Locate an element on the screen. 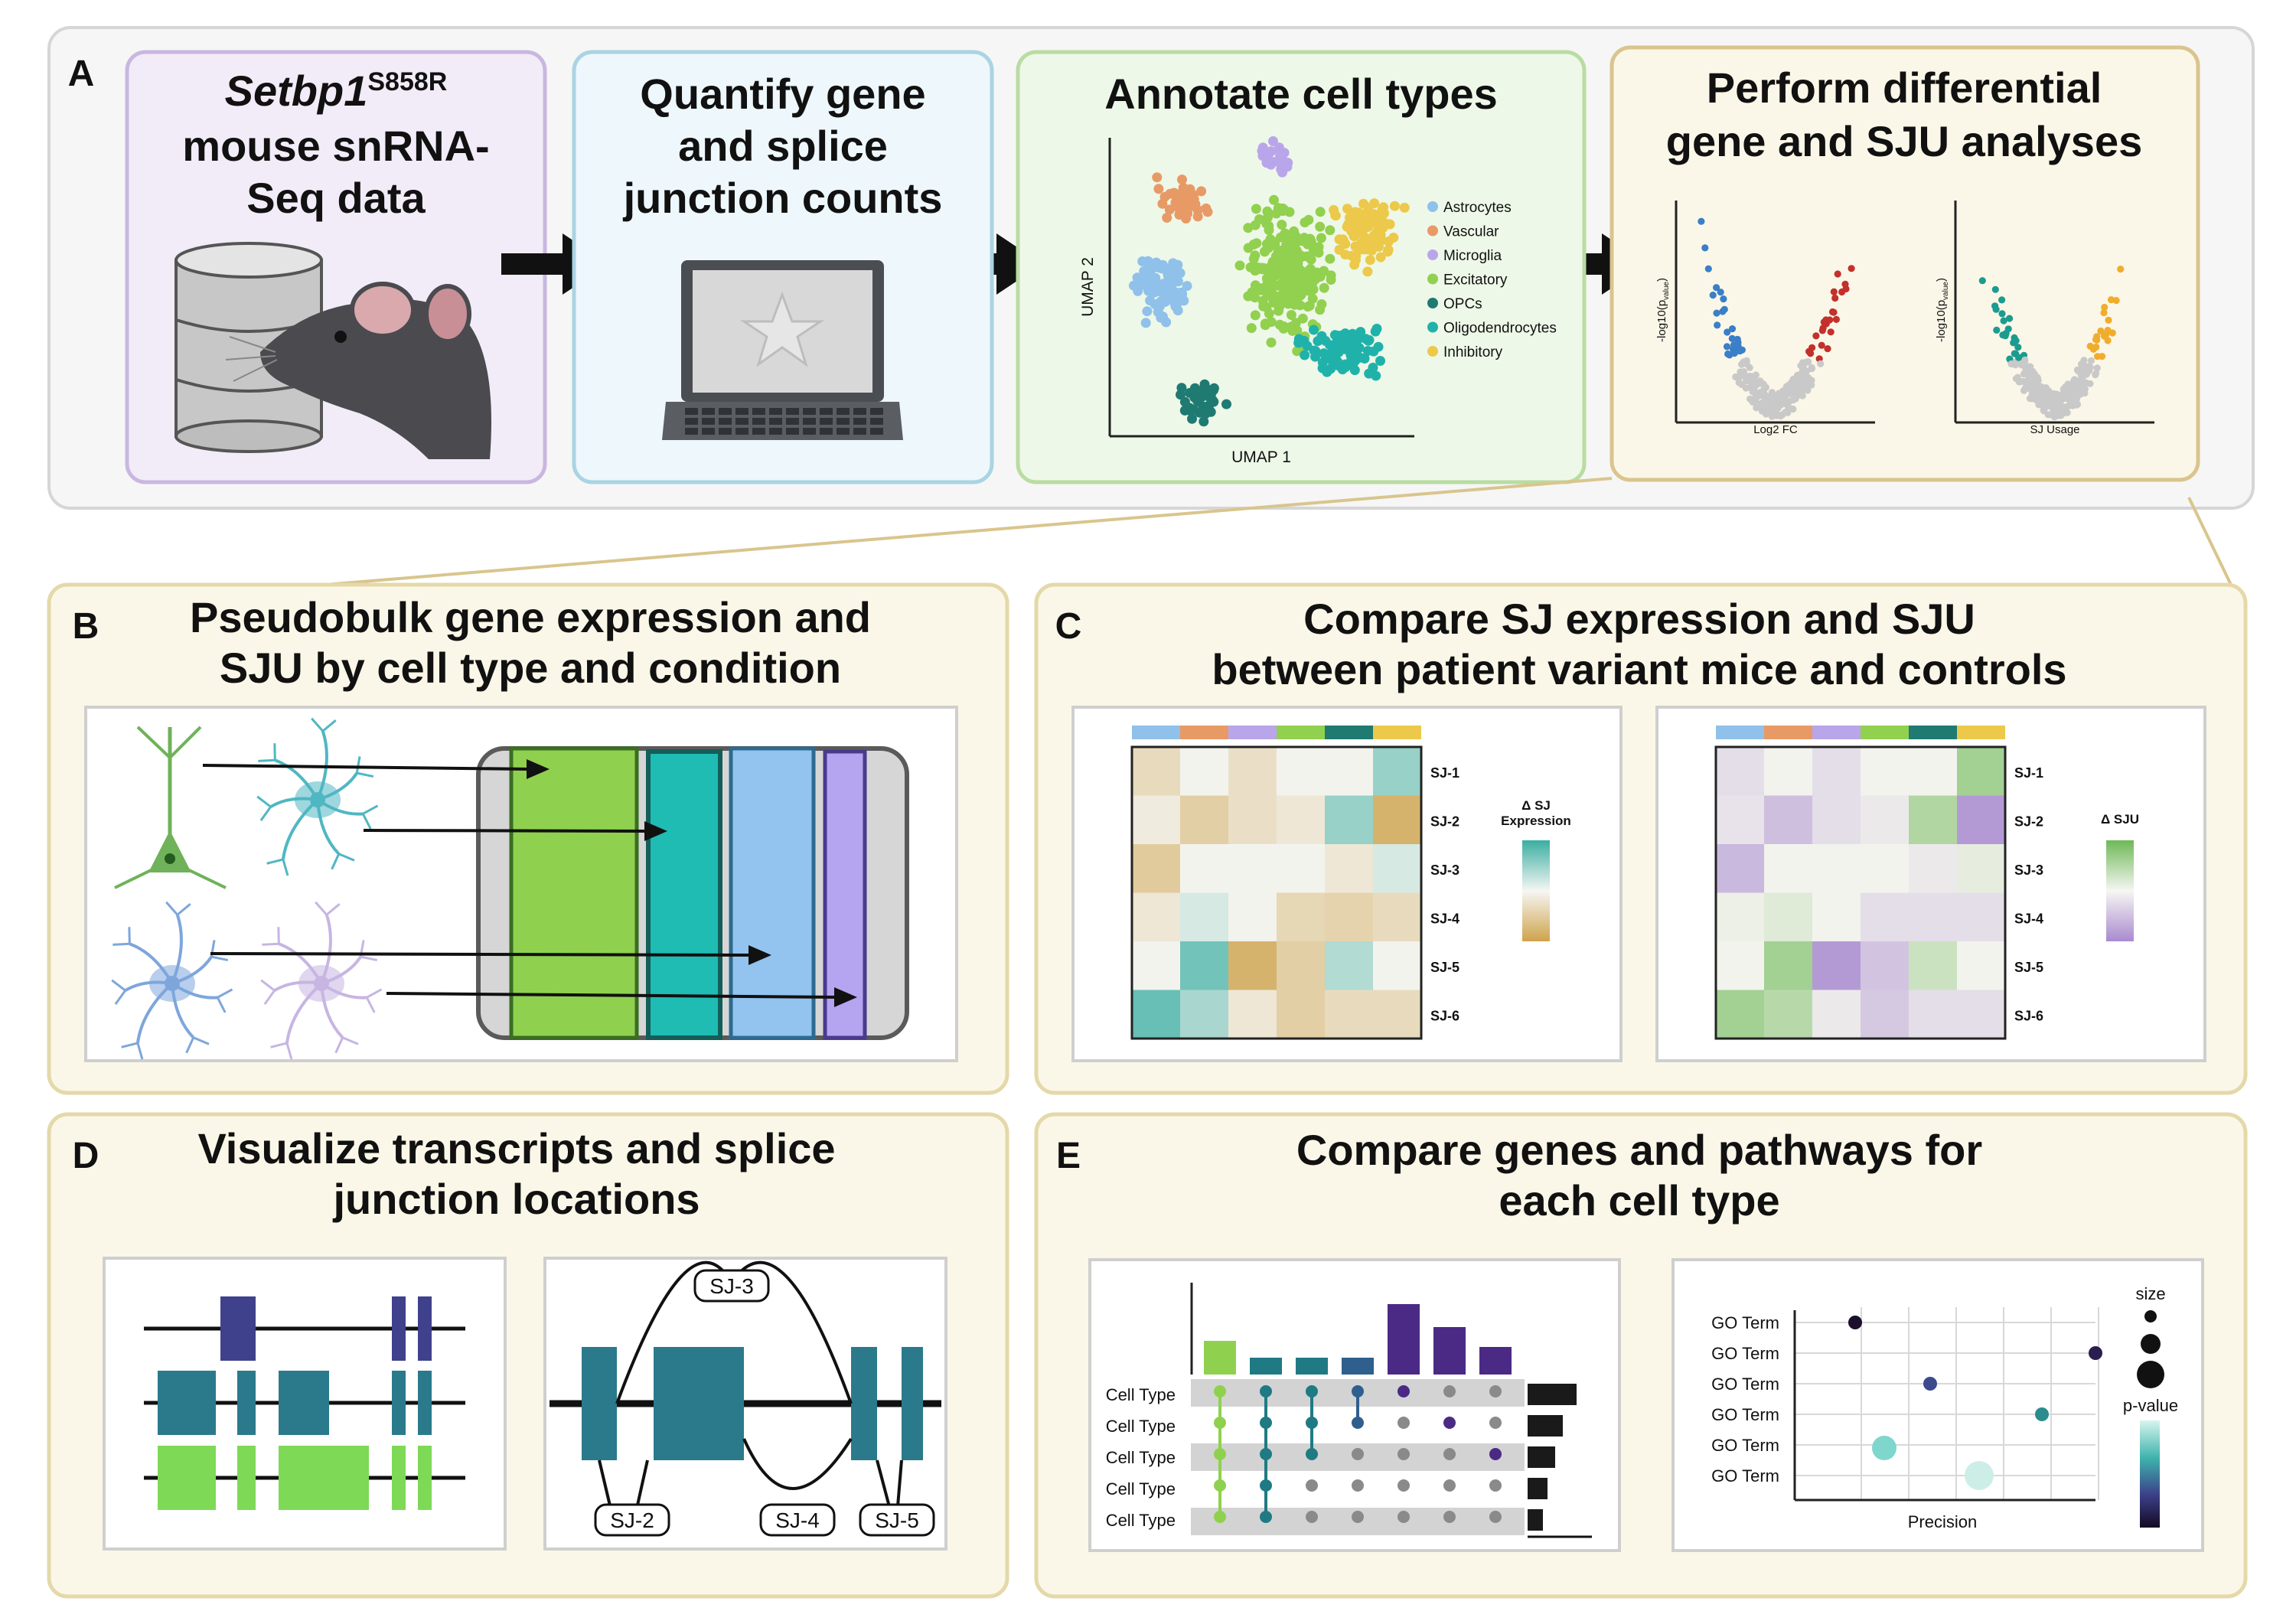  heatmap-row-label: SJ-6 is located at coordinates (1444, 1016).